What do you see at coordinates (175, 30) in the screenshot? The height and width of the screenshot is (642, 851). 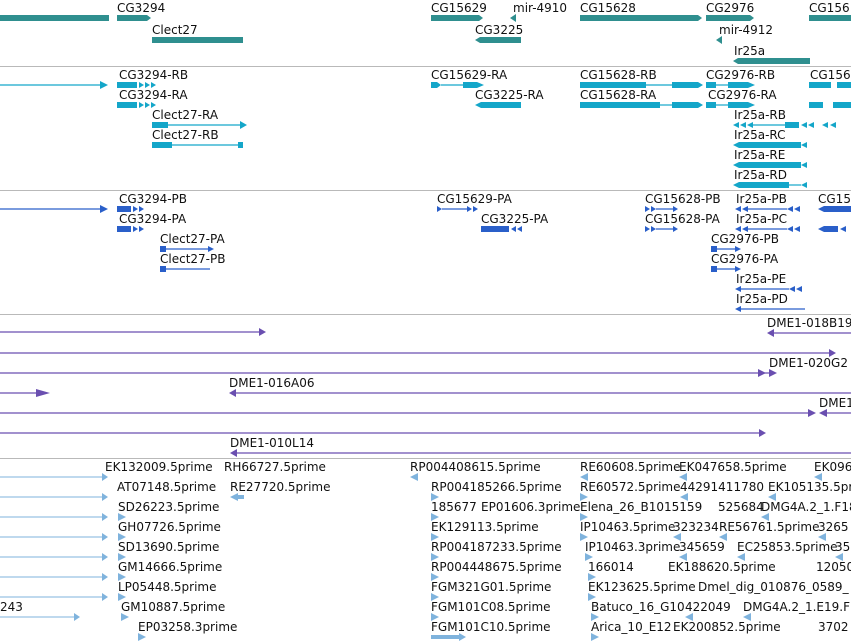 I see `gene-label: Clect27` at bounding box center [175, 30].